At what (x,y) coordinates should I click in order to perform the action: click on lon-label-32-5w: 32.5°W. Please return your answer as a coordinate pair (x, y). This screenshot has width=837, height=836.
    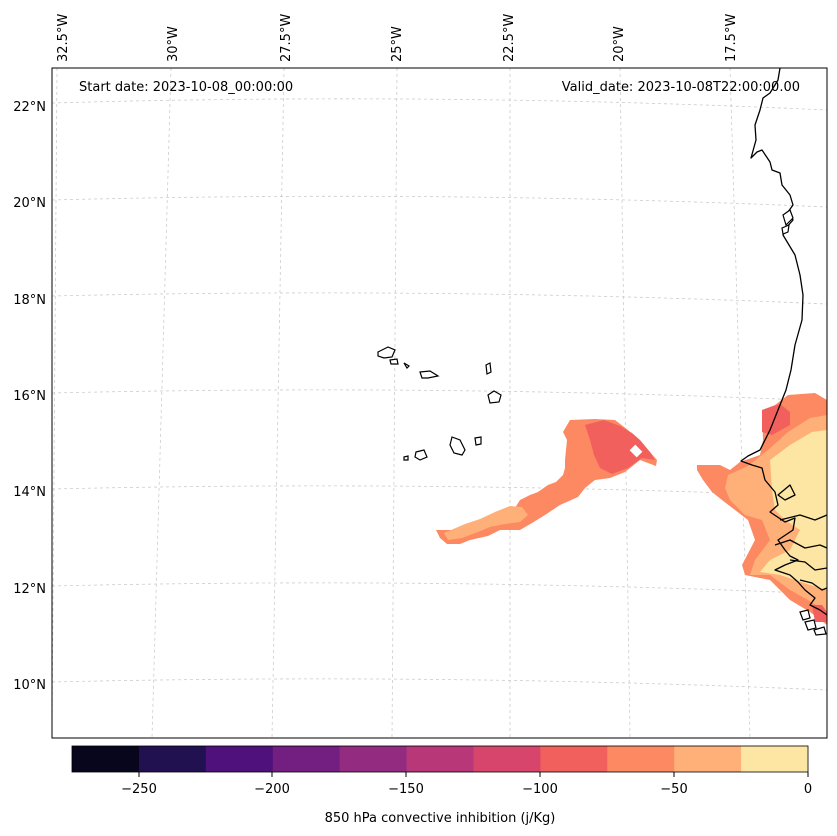
    Looking at the image, I should click on (63, 38).